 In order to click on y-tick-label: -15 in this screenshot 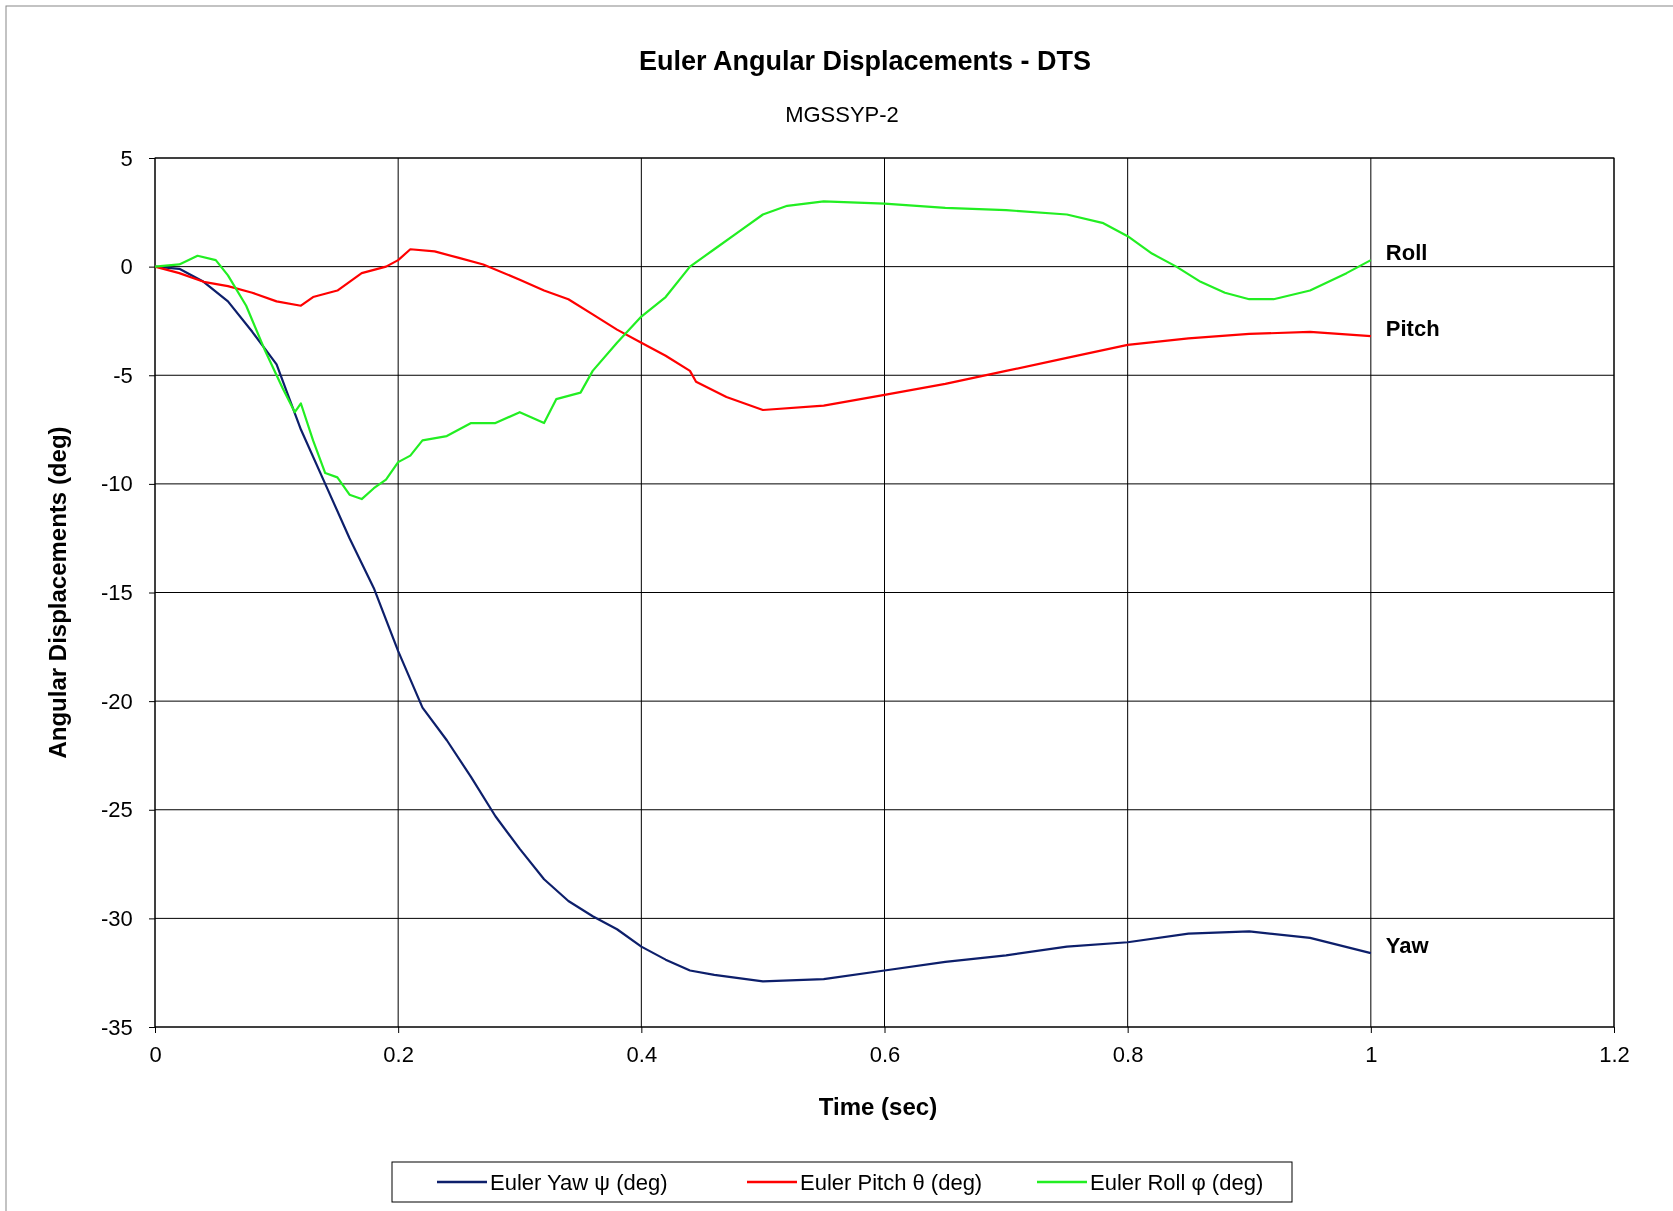, I will do `click(117, 593)`.